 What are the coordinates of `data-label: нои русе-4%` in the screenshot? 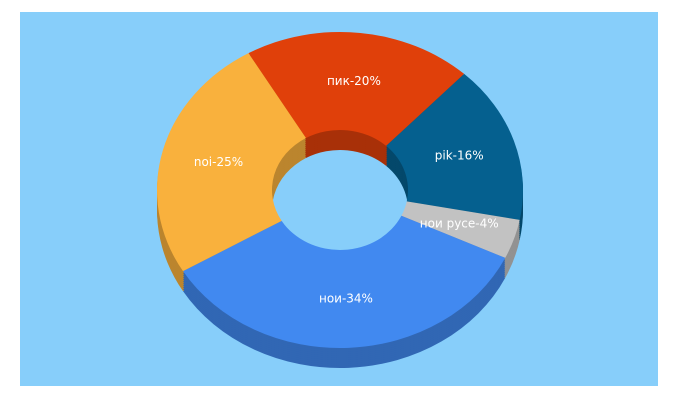 It's located at (459, 224).